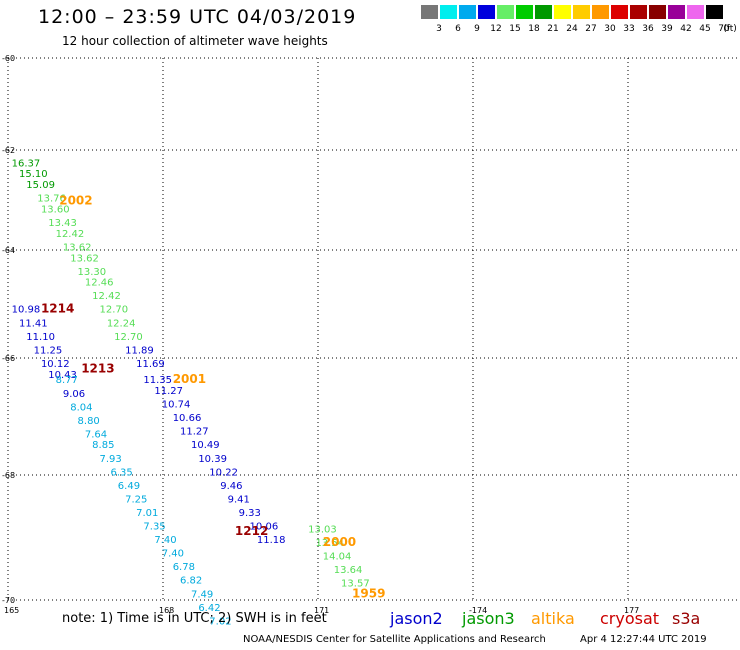 The width and height of the screenshot is (740, 650). I want to click on wave-height-label: 9.33, so click(250, 513).